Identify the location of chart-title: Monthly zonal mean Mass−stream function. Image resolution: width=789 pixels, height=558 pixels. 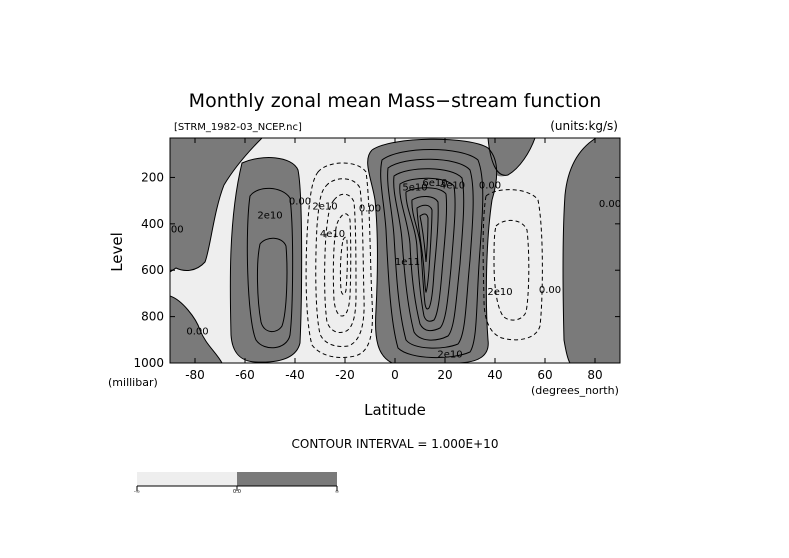
(395, 101).